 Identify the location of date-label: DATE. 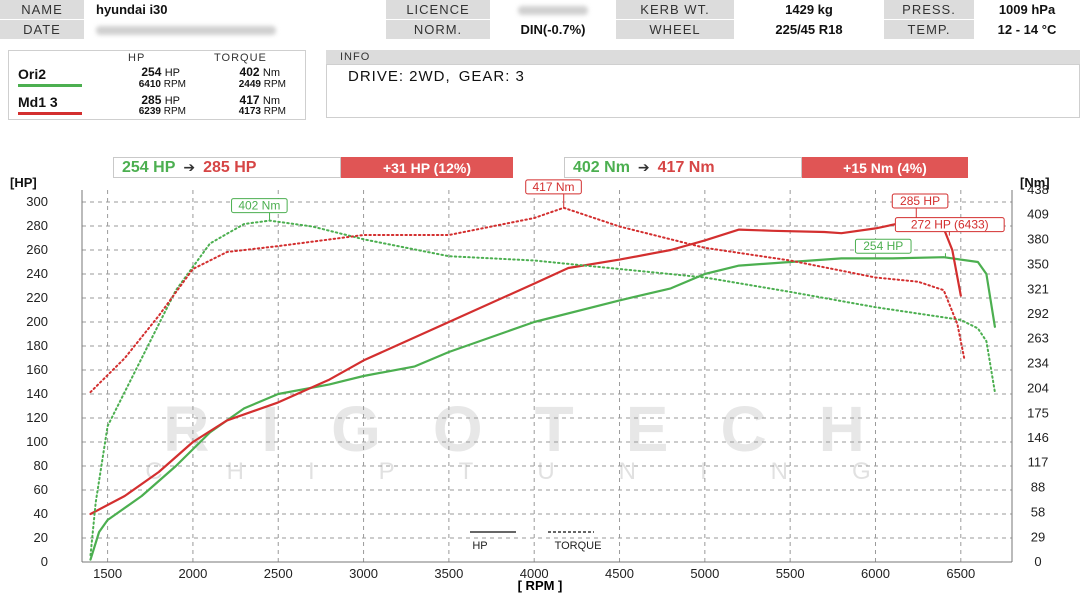
(42, 29).